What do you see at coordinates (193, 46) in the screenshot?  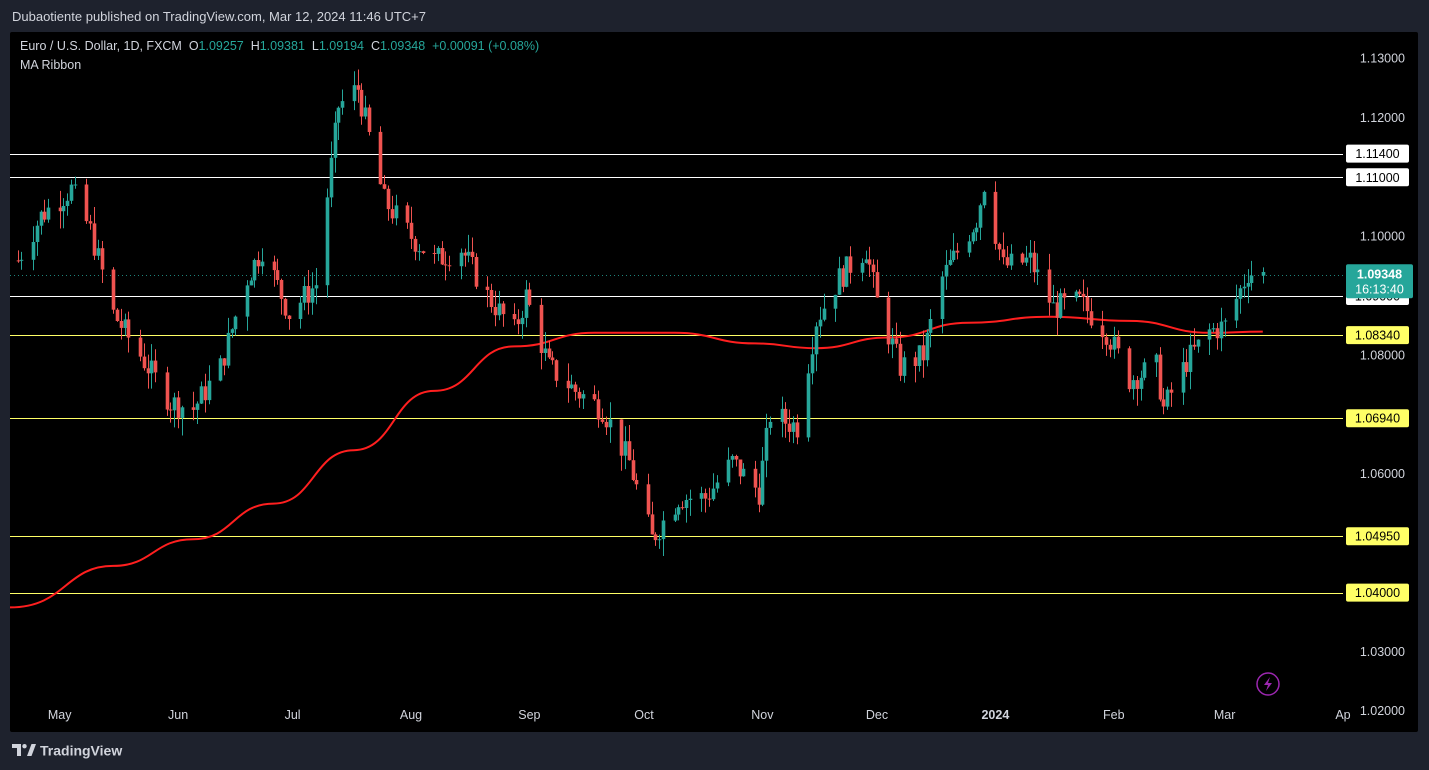 I see `open-label: O` at bounding box center [193, 46].